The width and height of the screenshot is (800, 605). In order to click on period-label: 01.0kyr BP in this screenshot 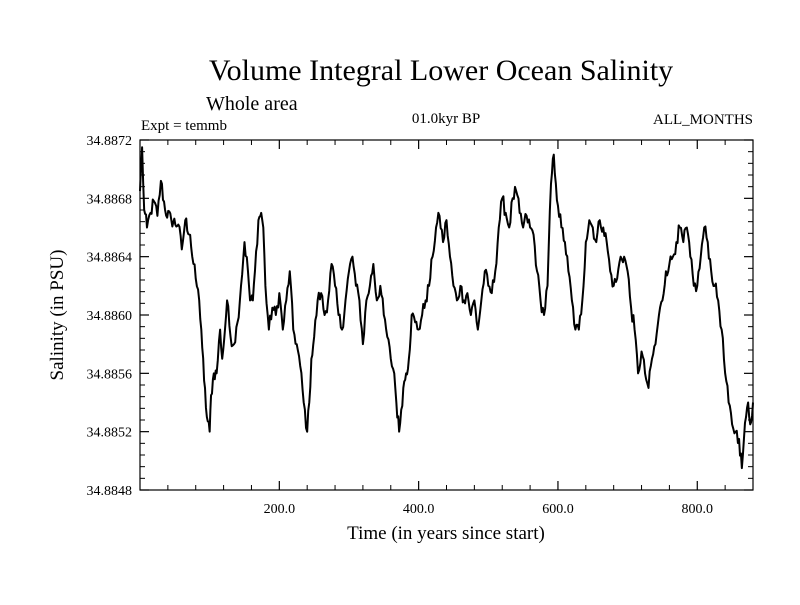, I will do `click(446, 119)`.